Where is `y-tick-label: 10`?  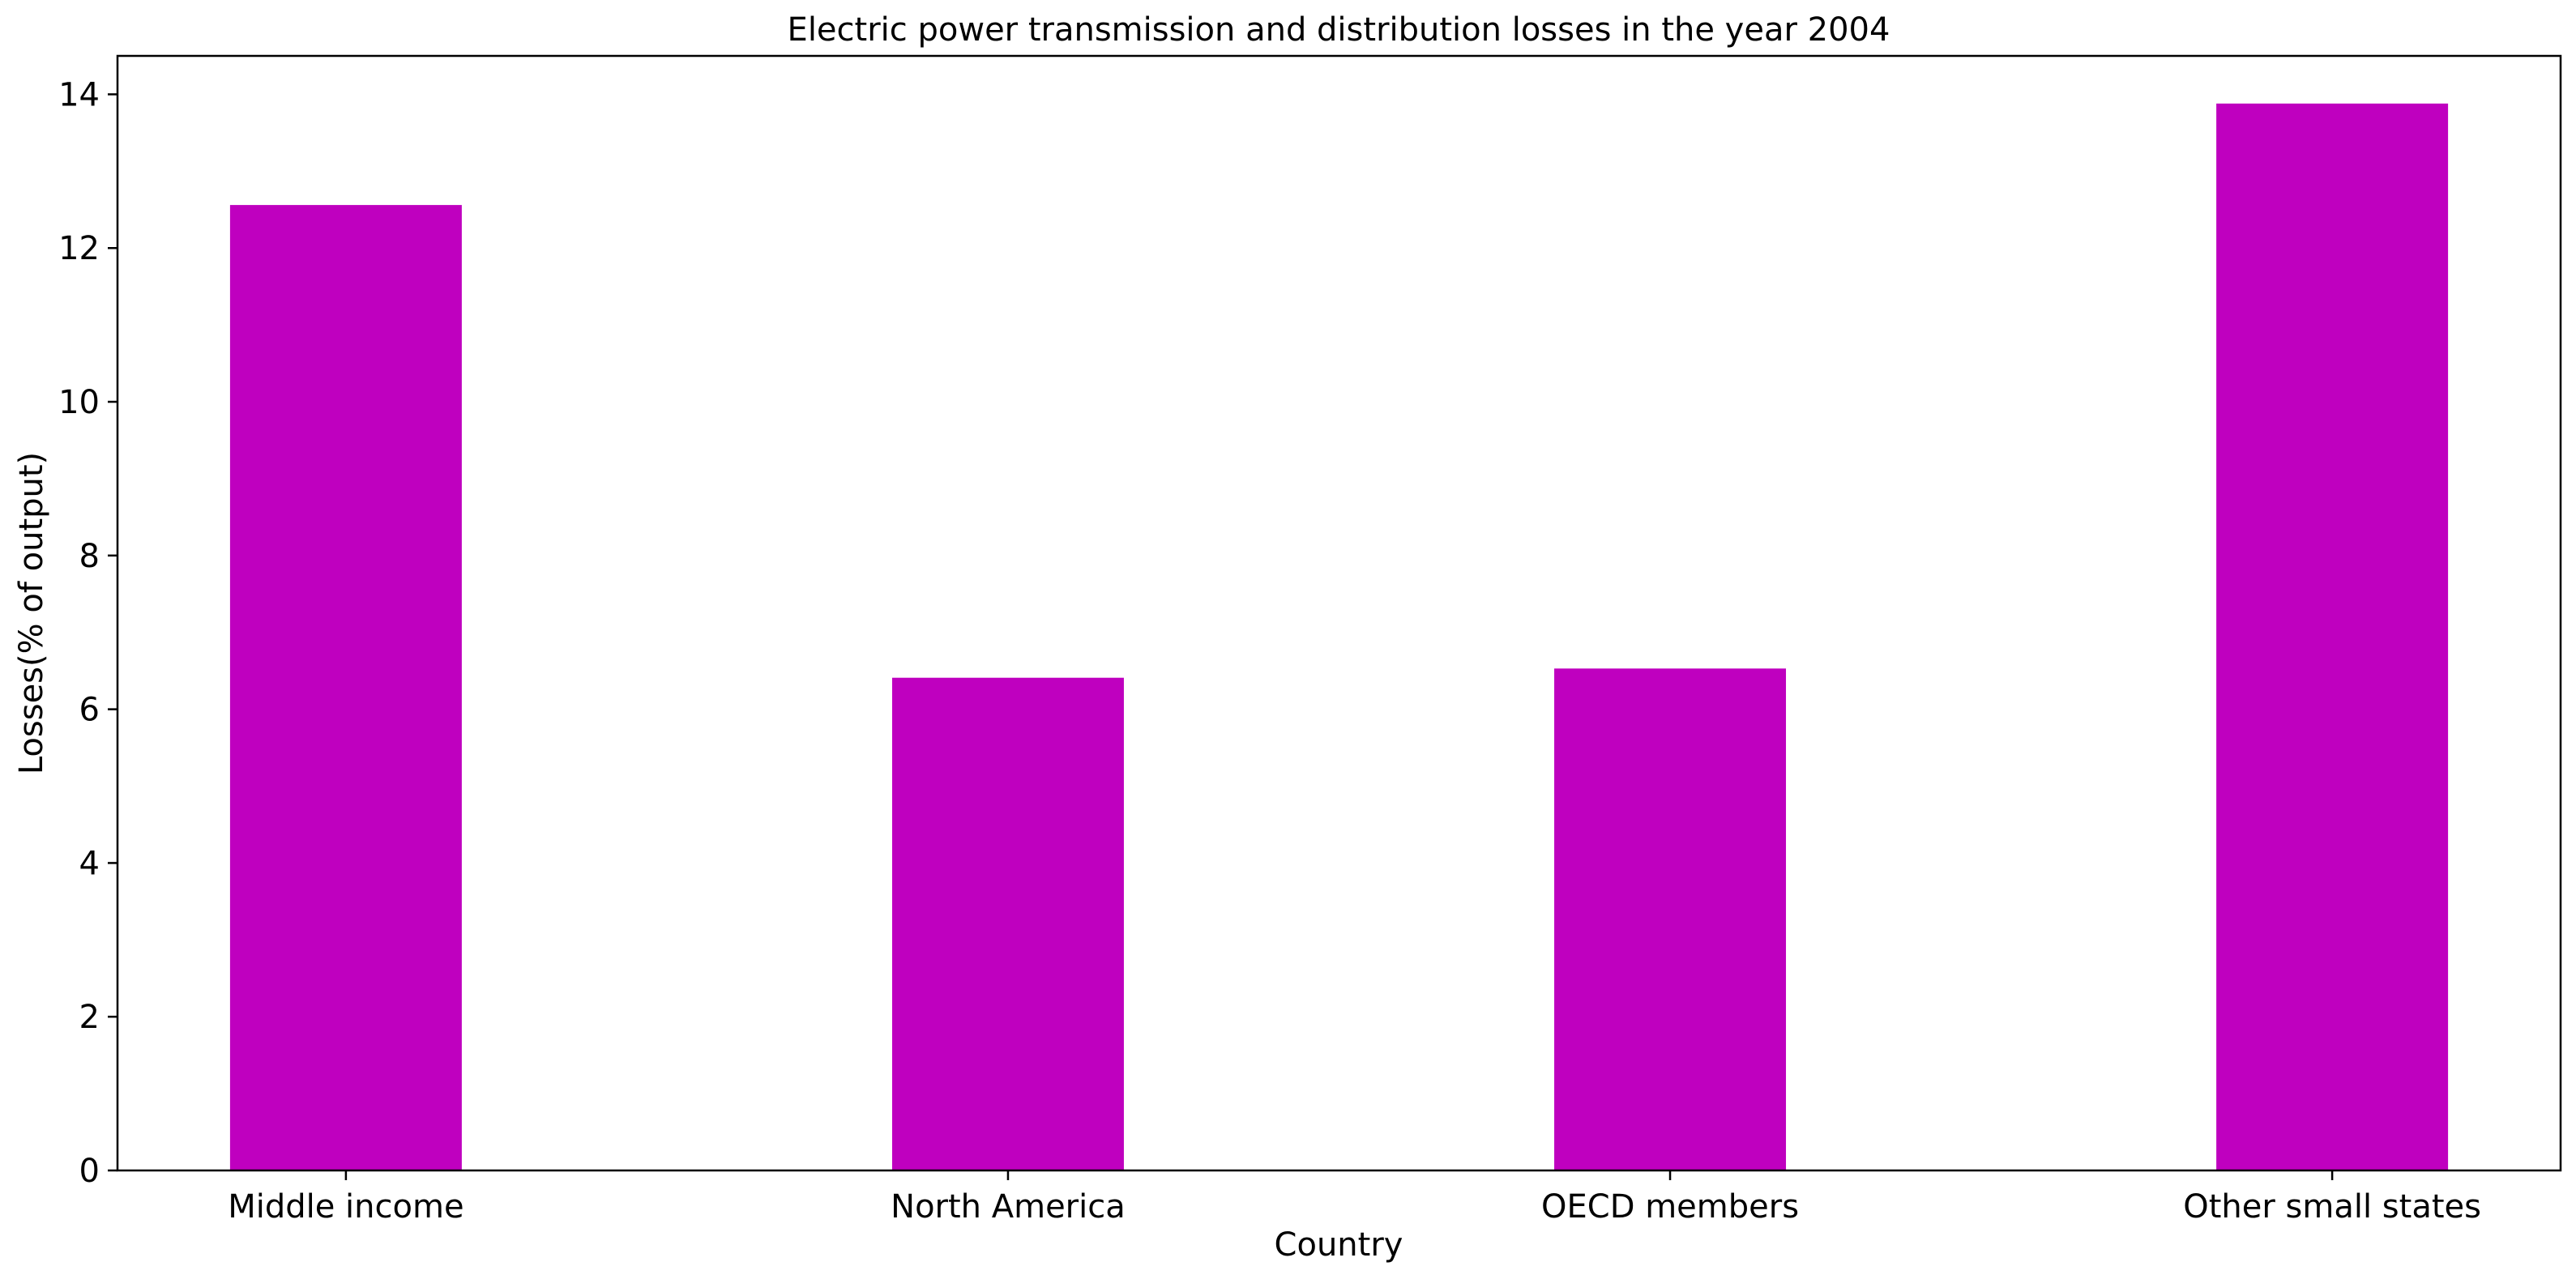 y-tick-label: 10 is located at coordinates (79, 402).